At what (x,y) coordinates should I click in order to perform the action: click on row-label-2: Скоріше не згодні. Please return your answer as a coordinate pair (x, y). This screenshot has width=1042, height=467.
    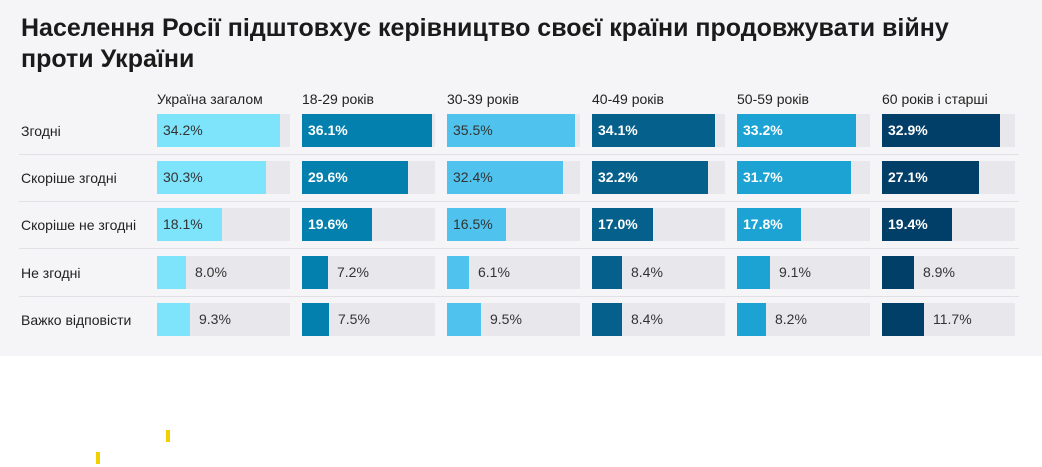
    Looking at the image, I should click on (79, 225).